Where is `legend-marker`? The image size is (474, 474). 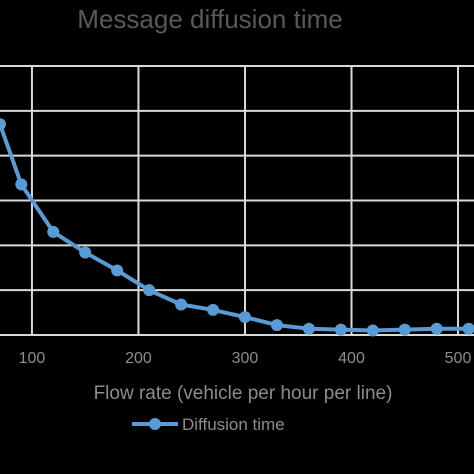
legend-marker is located at coordinates (155, 424).